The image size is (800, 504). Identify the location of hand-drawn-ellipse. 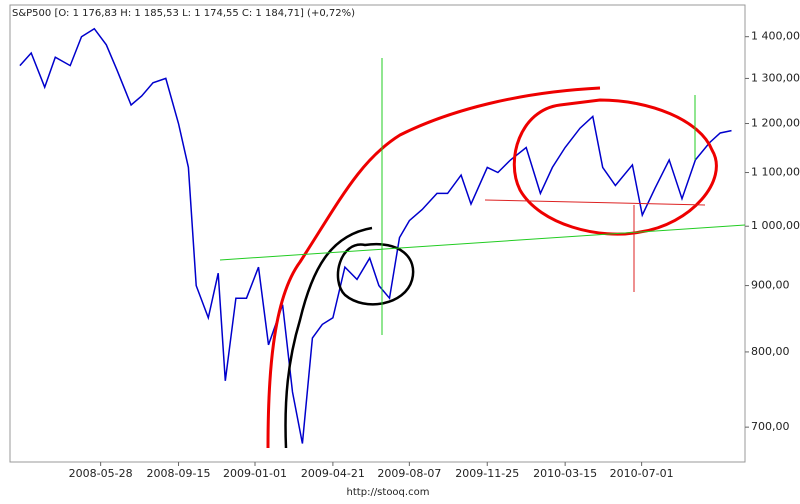
(375, 274).